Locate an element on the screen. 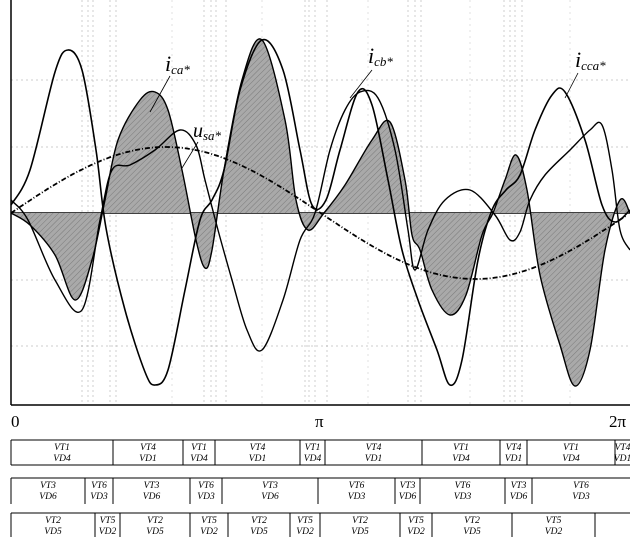  table-cell-2-0-top: VT2 is located at coordinates (53, 521).